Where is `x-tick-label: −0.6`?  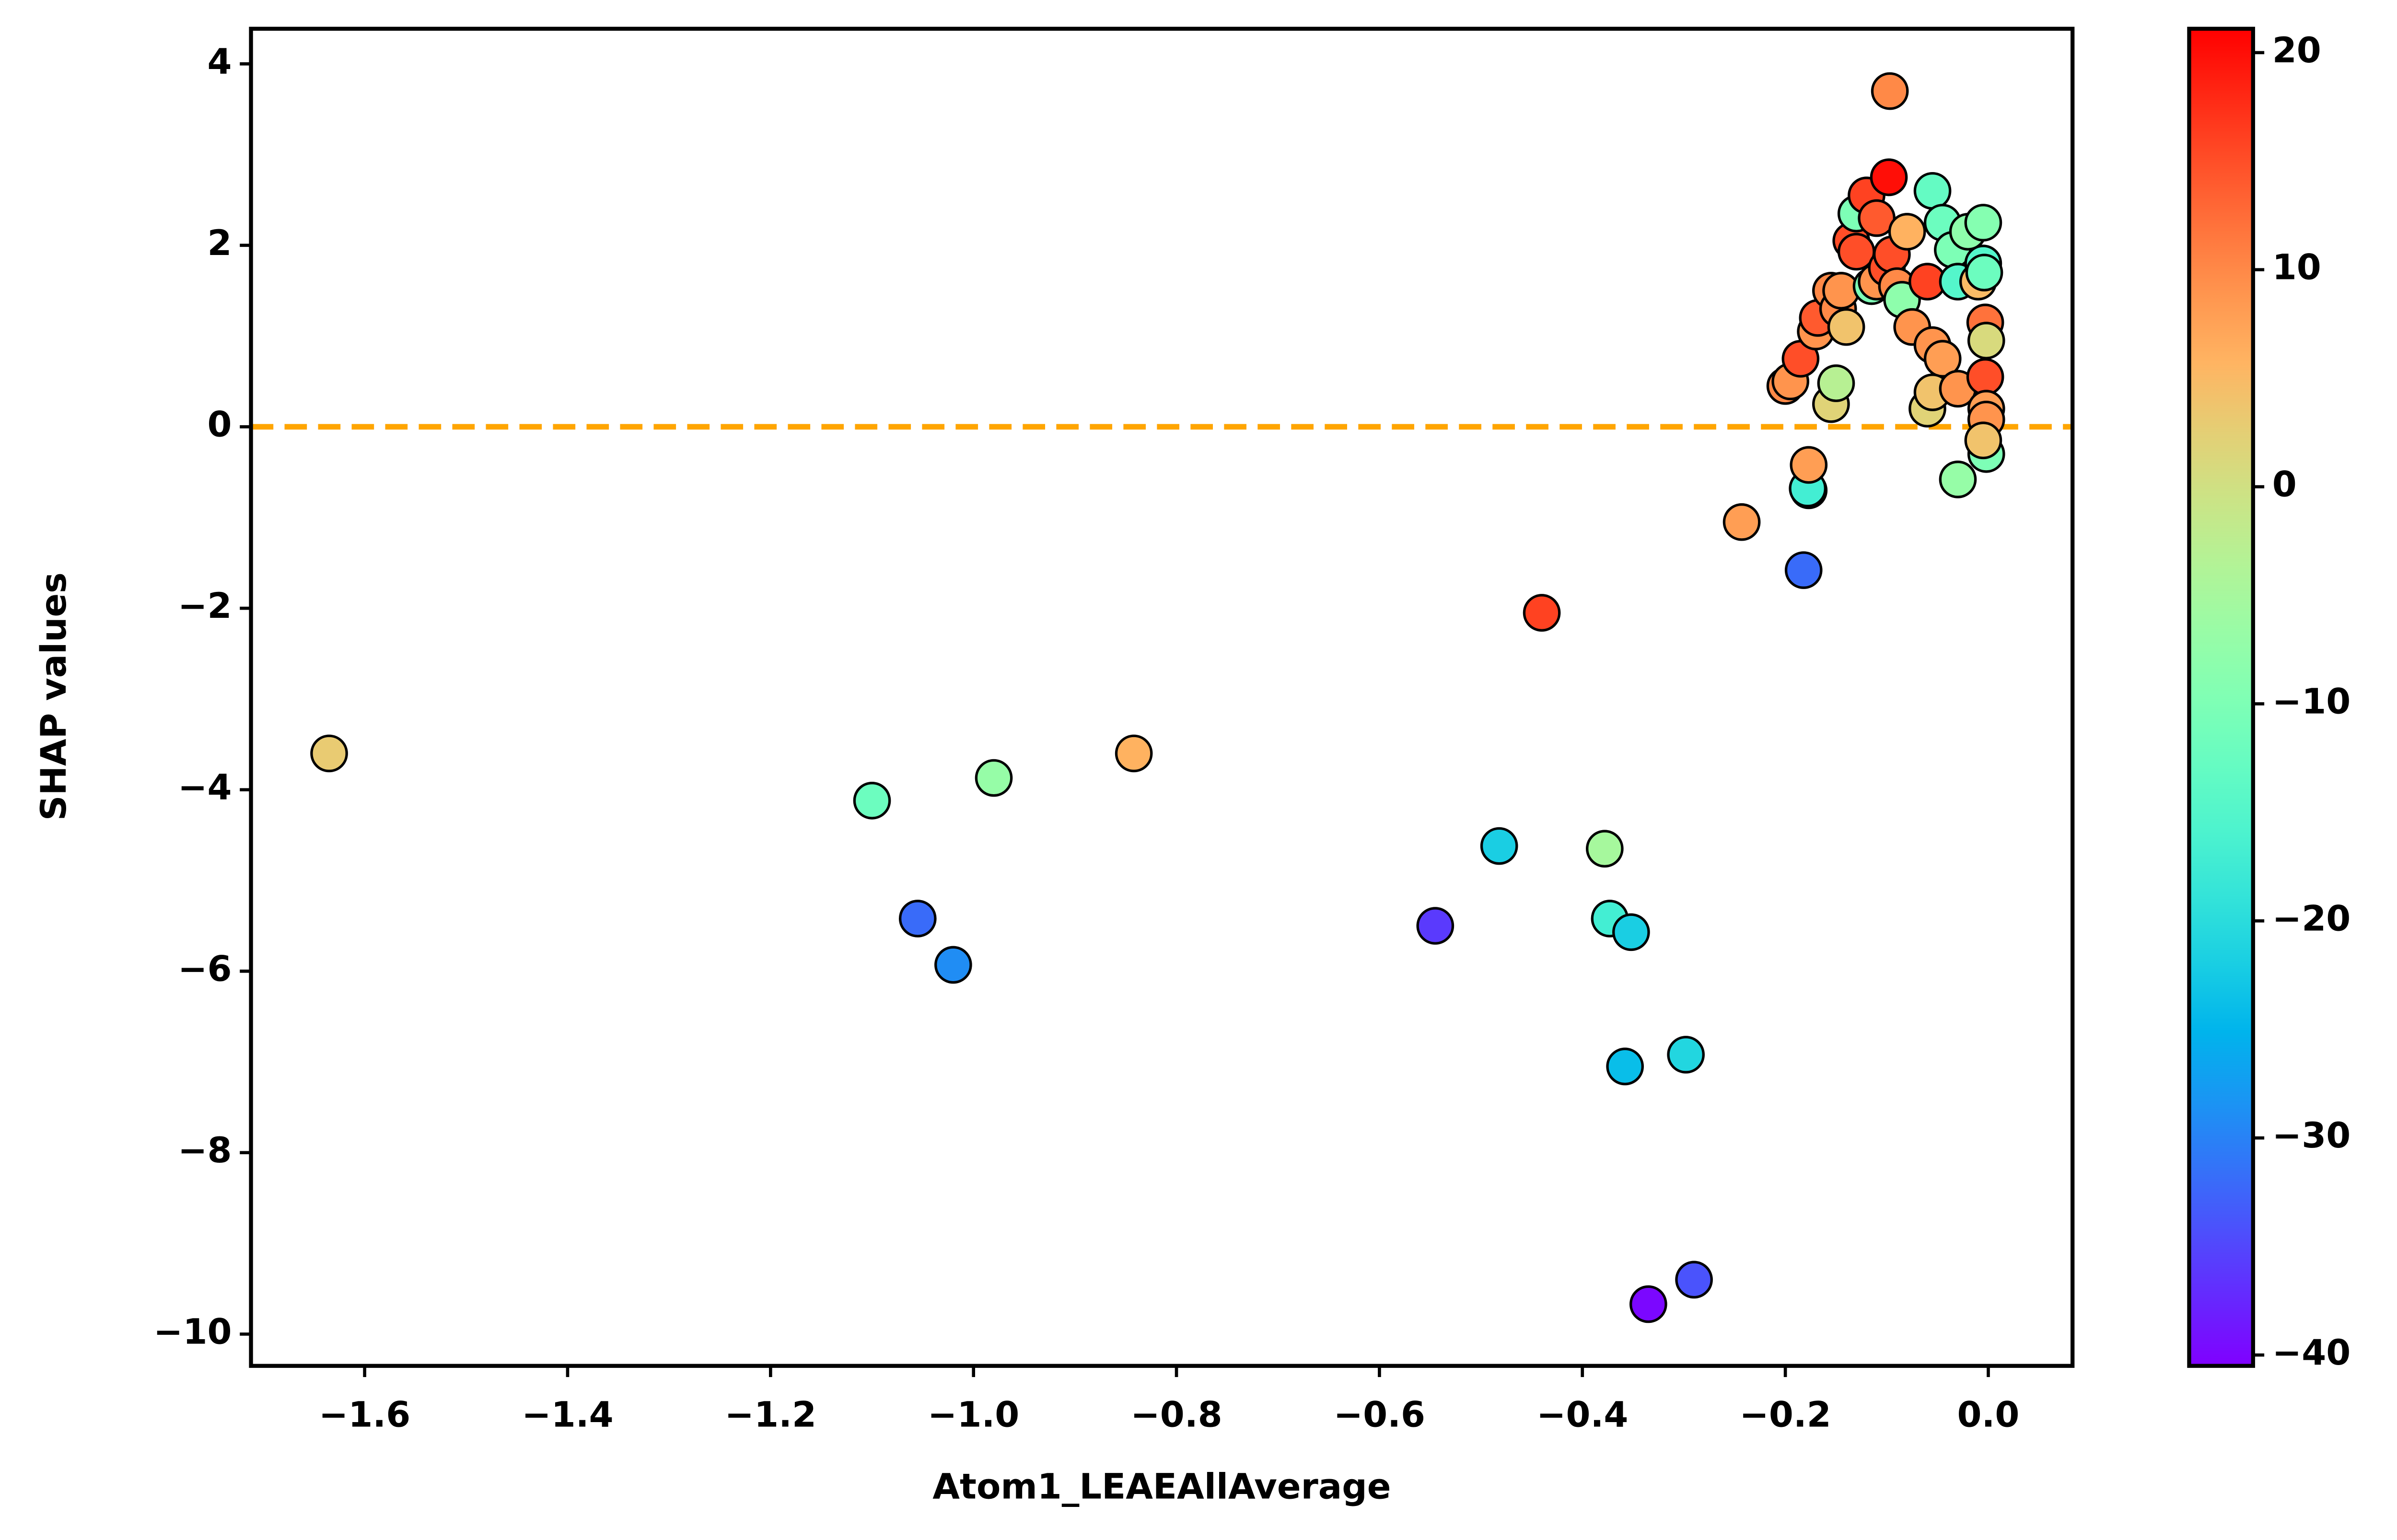 x-tick-label: −0.6 is located at coordinates (1379, 1414).